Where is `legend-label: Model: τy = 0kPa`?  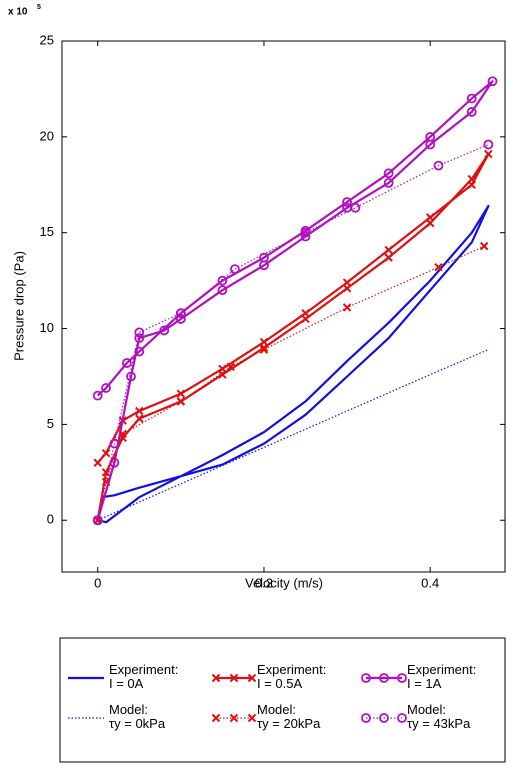
legend-label: Model: τy = 0kPa is located at coordinates (137, 716).